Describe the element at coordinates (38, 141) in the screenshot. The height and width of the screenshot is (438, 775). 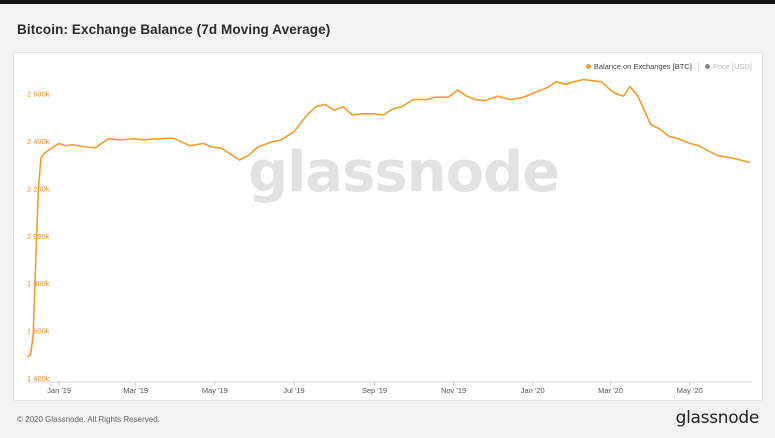
I see `y-tick-label: 2 400k` at that location.